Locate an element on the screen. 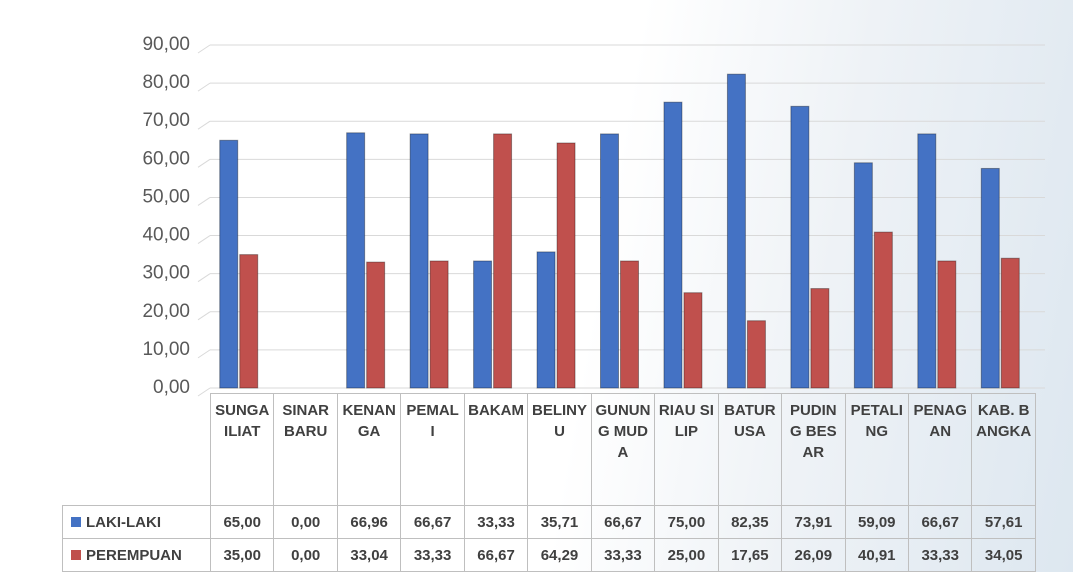 This screenshot has width=1073, height=572. x-tick-label: SINAR BARU is located at coordinates (305, 449).